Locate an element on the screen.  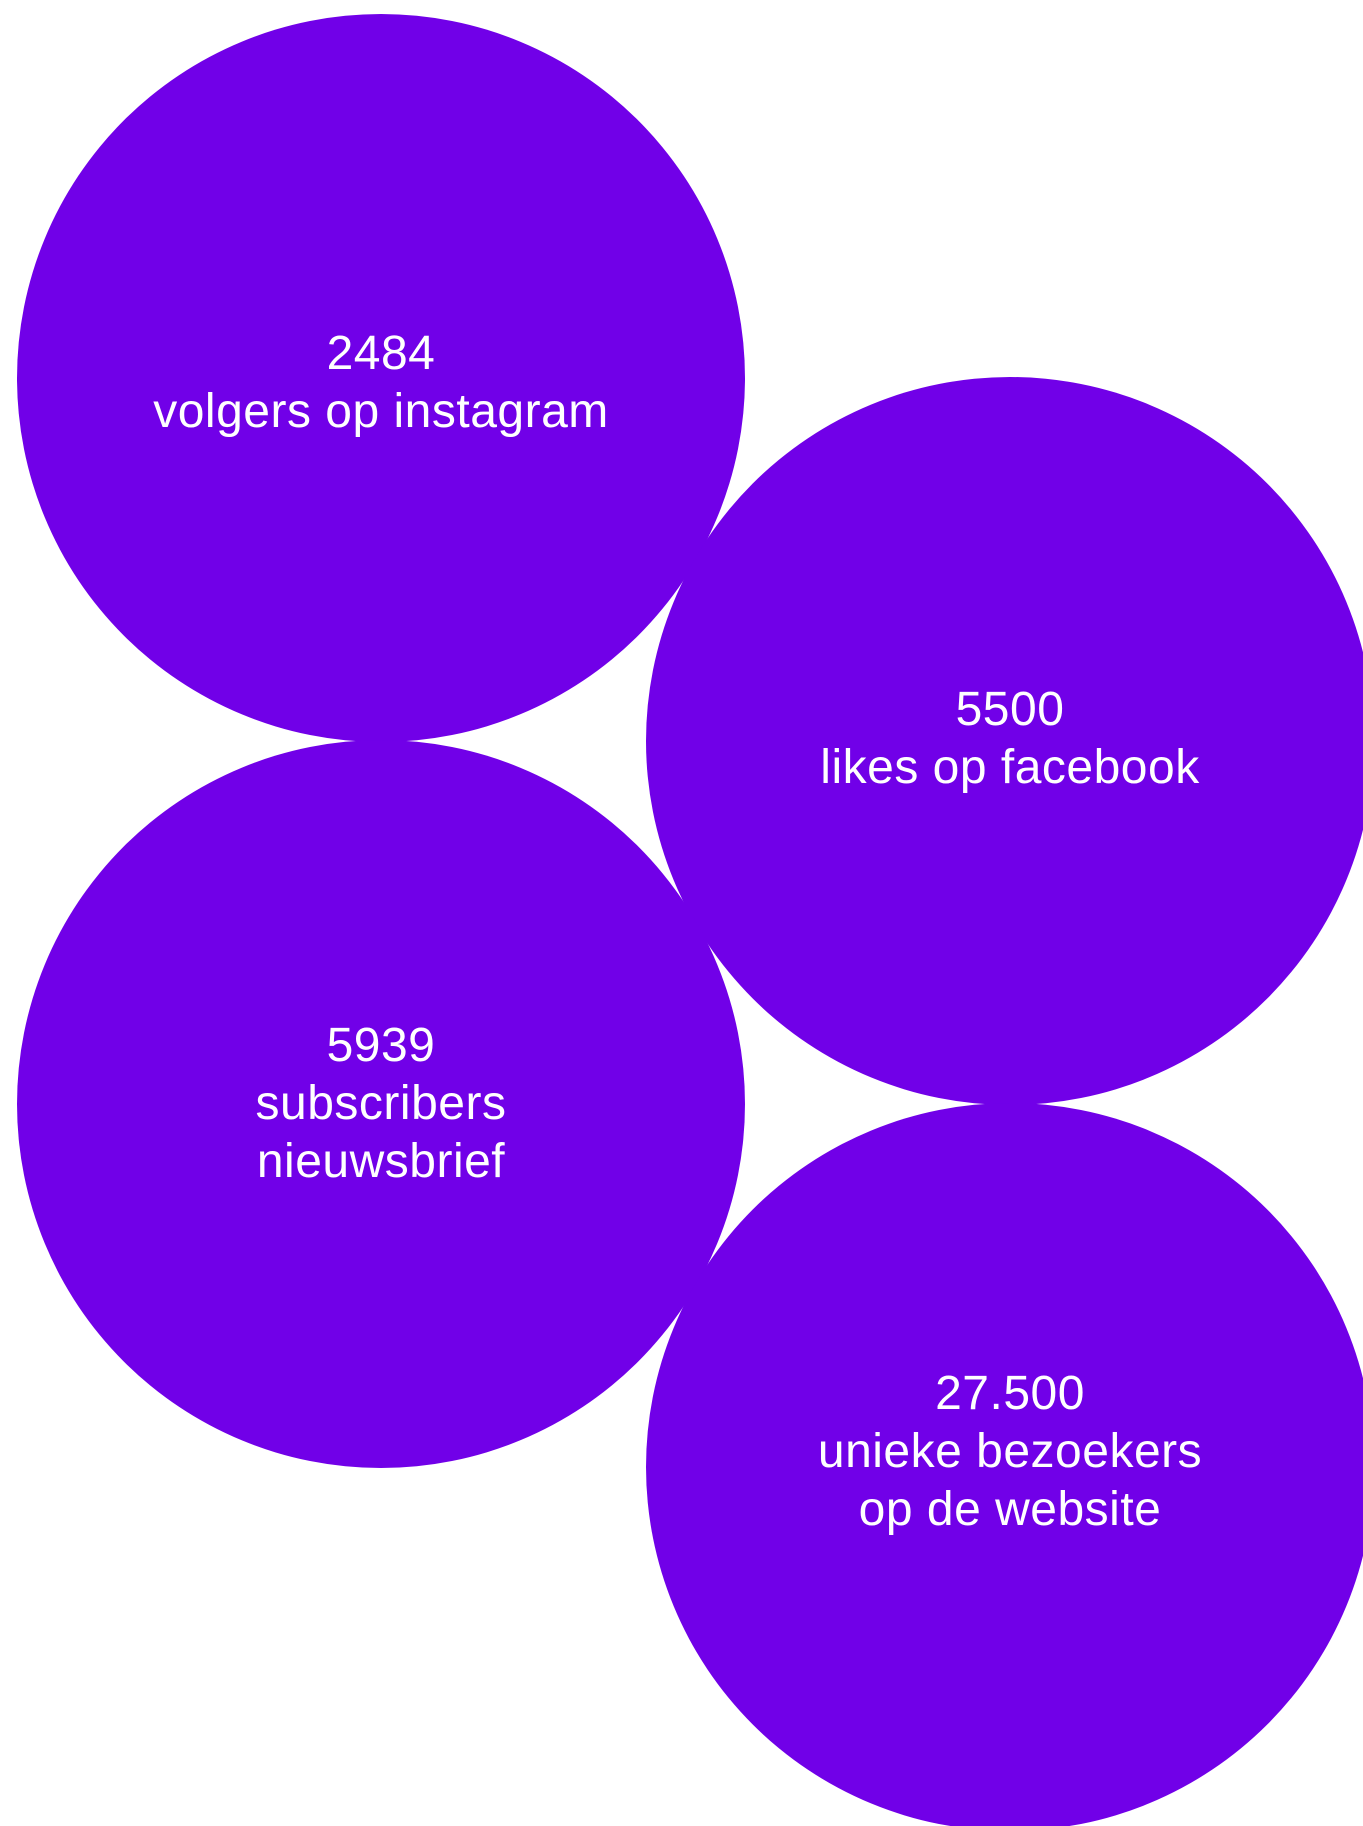
stat-label-line: unieke bezoekers is located at coordinates (1010, 1451).